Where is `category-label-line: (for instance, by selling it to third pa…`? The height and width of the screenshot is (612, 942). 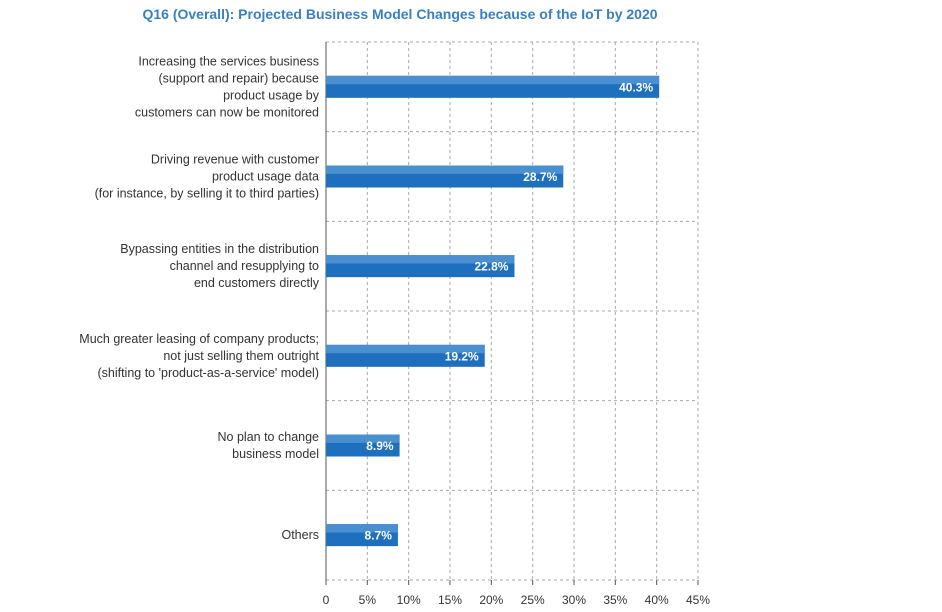
category-label-line: (for instance, by selling it to third pa… is located at coordinates (207, 194).